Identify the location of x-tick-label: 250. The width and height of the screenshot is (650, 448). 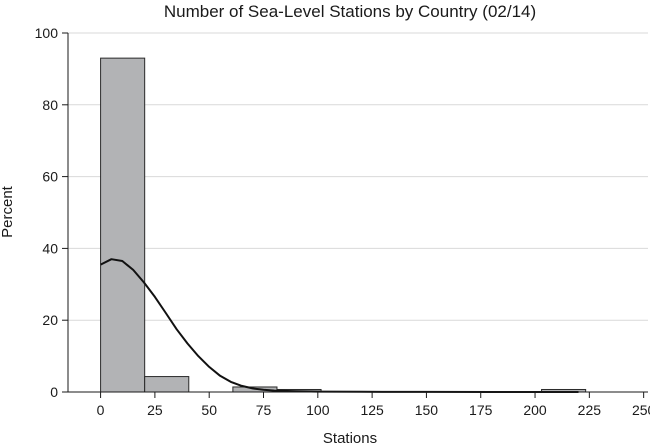
(641, 410).